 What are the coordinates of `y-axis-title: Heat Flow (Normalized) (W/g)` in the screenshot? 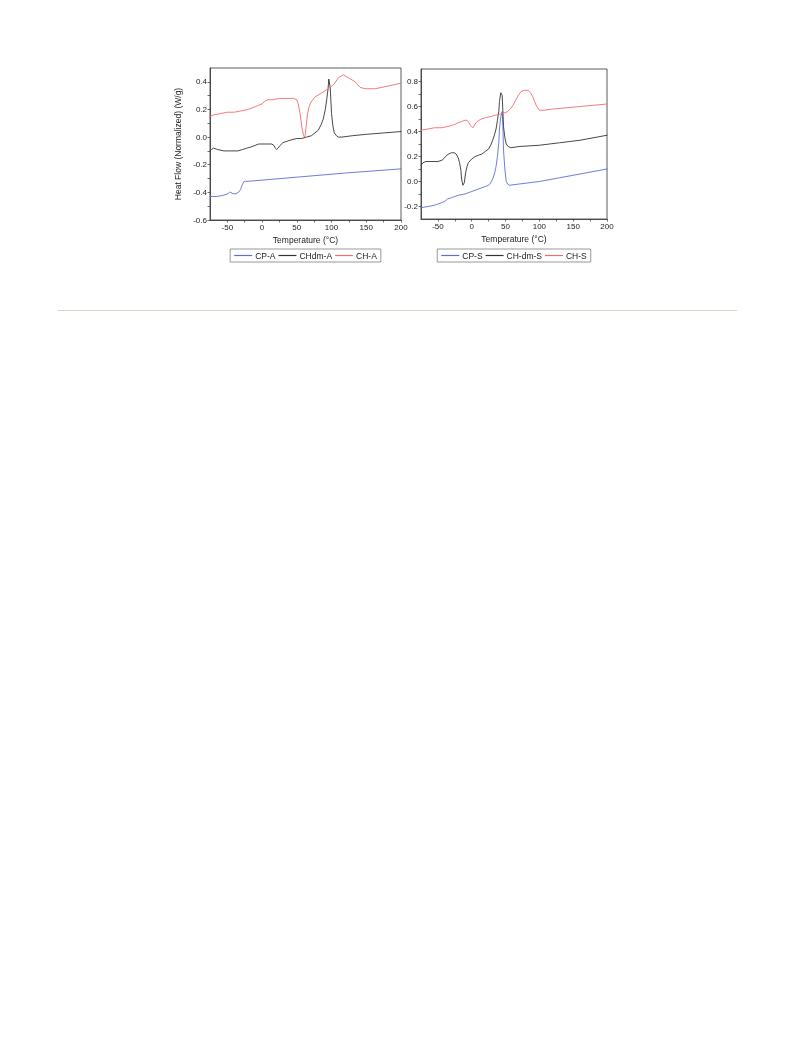 It's located at (177, 144).